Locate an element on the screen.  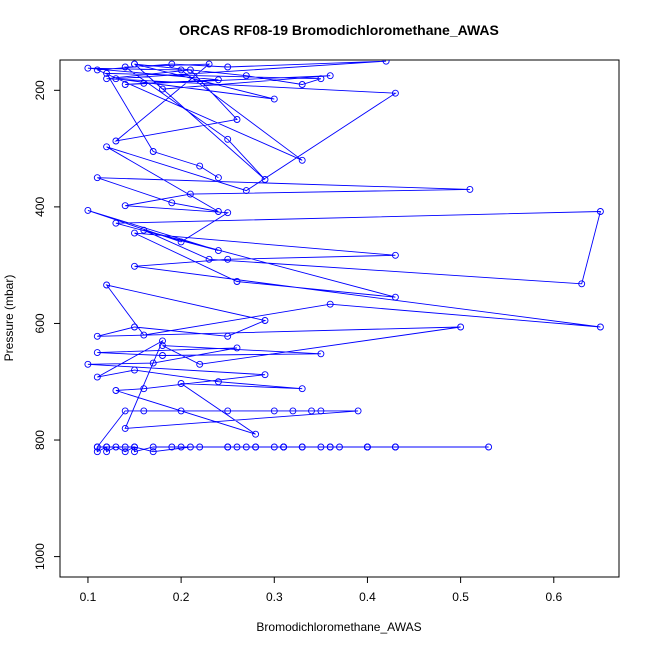
y-tick-label: 400 is located at coordinates (40, 207).